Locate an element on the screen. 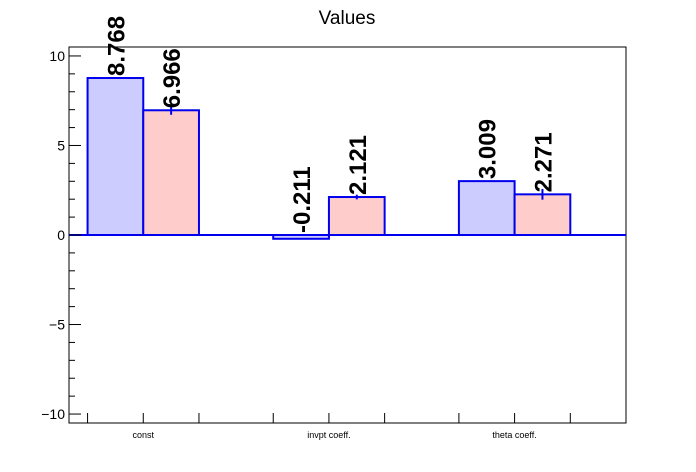 This screenshot has width=696, height=472. chart-title: Values is located at coordinates (347, 18).